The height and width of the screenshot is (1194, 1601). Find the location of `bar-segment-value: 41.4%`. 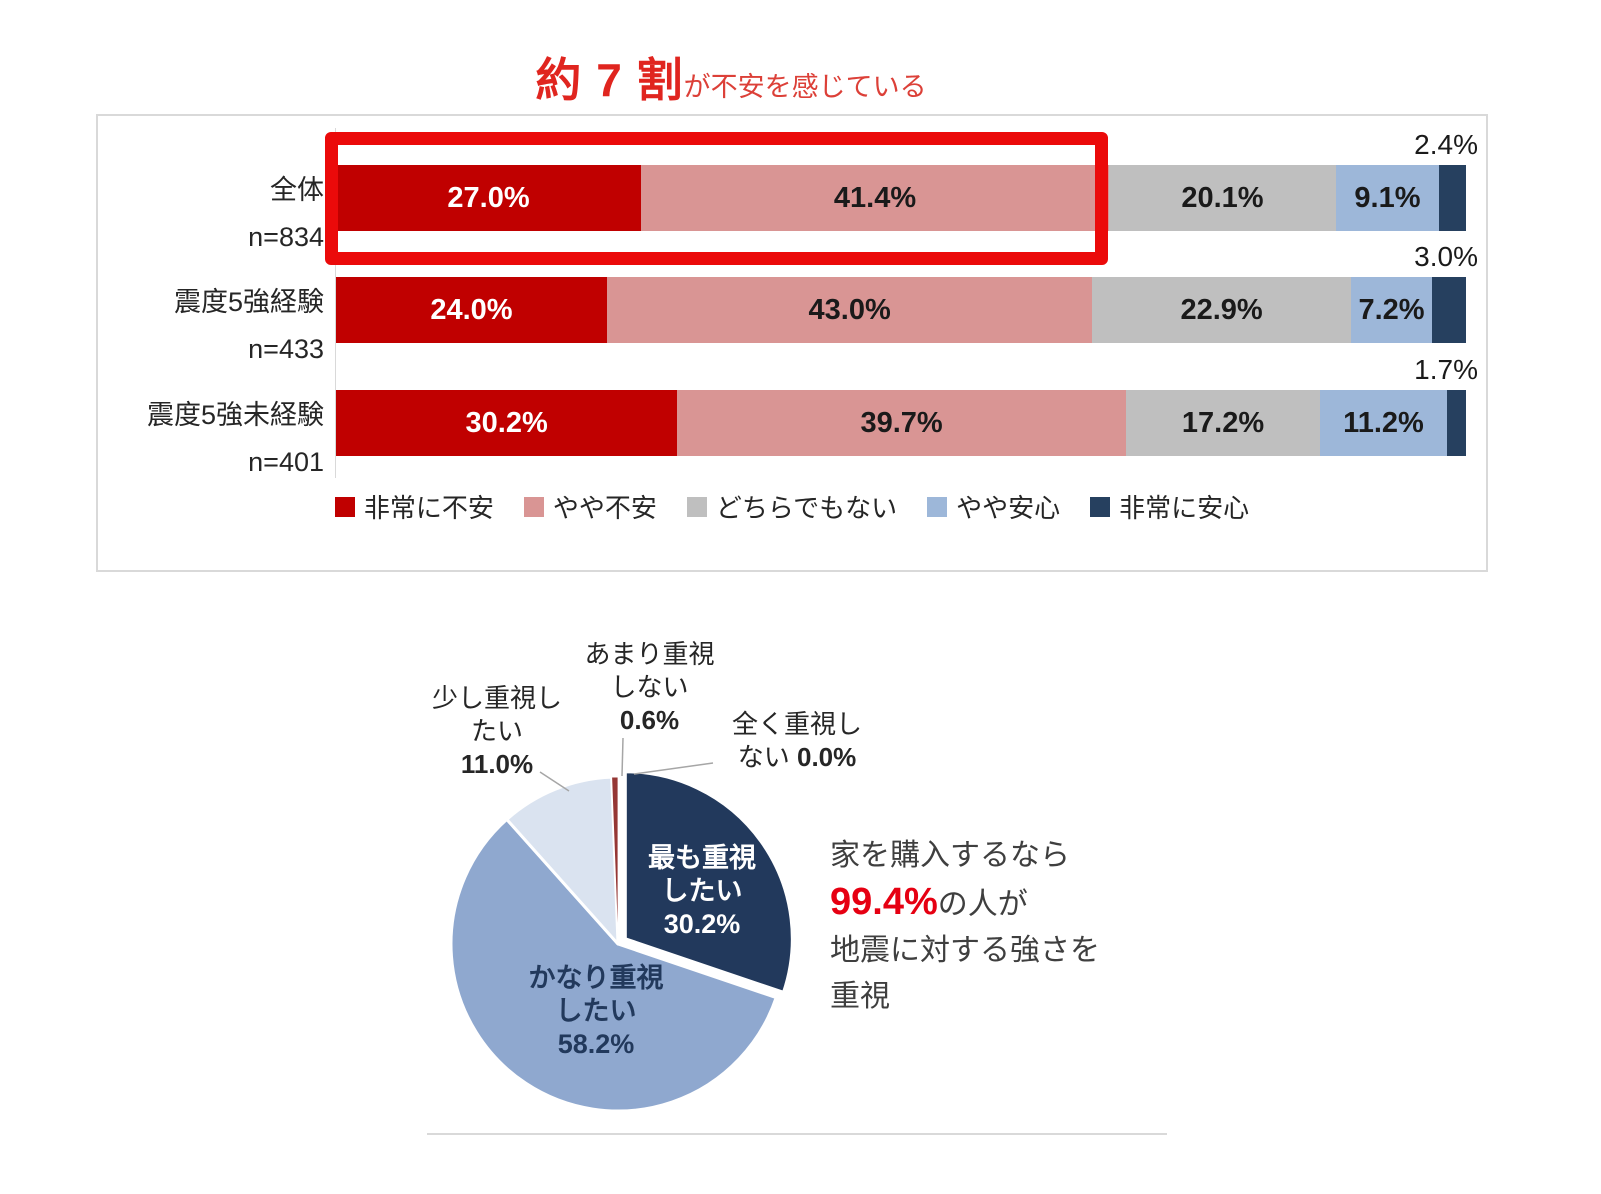

bar-segment-value: 41.4% is located at coordinates (875, 197).